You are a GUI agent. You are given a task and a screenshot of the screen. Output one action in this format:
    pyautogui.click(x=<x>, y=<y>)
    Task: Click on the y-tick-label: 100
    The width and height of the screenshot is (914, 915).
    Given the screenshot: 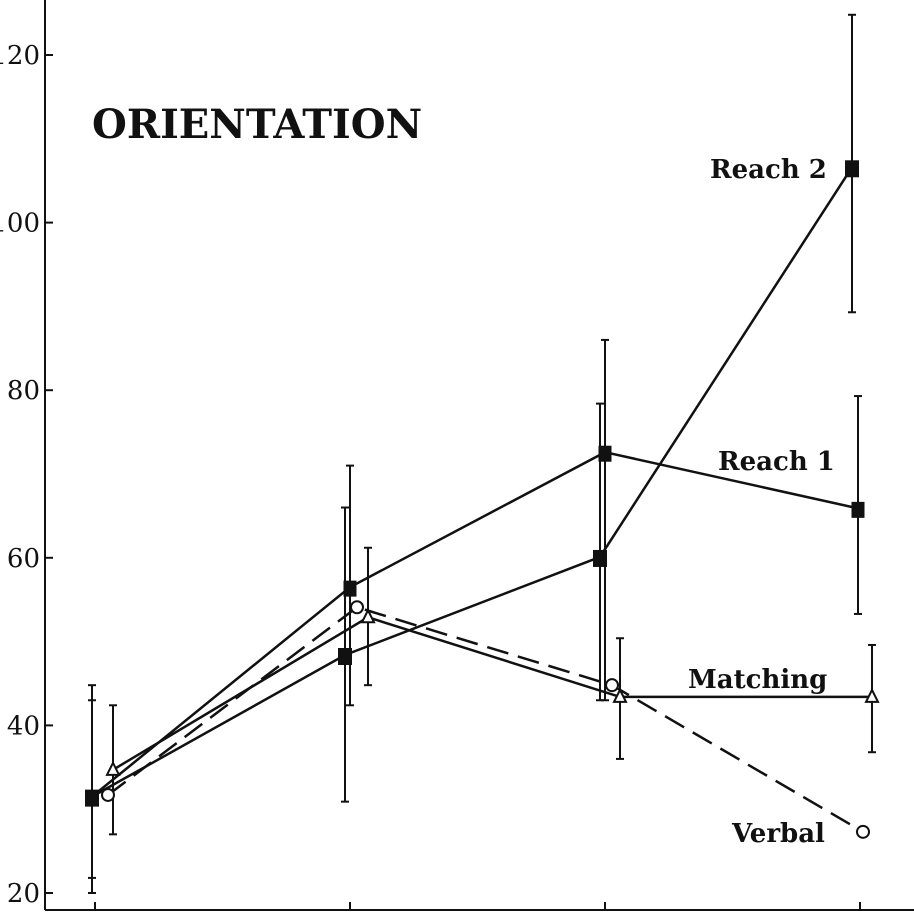 What is the action you would take?
    pyautogui.click(x=20, y=224)
    